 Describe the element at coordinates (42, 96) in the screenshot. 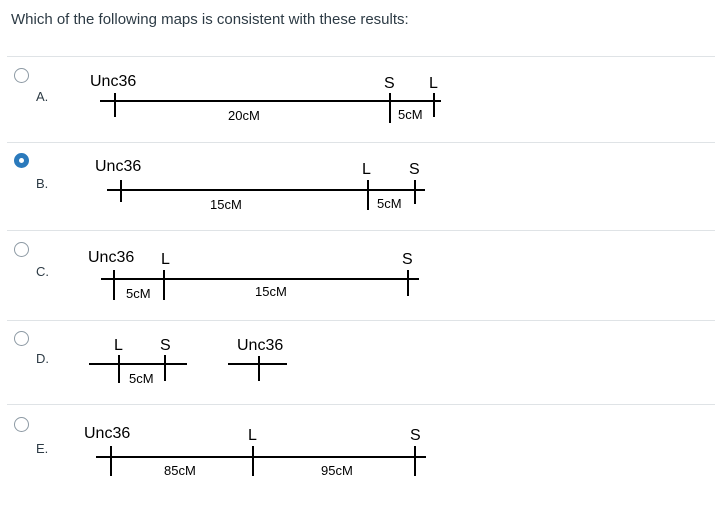

I see `option-letter-a: A.` at that location.